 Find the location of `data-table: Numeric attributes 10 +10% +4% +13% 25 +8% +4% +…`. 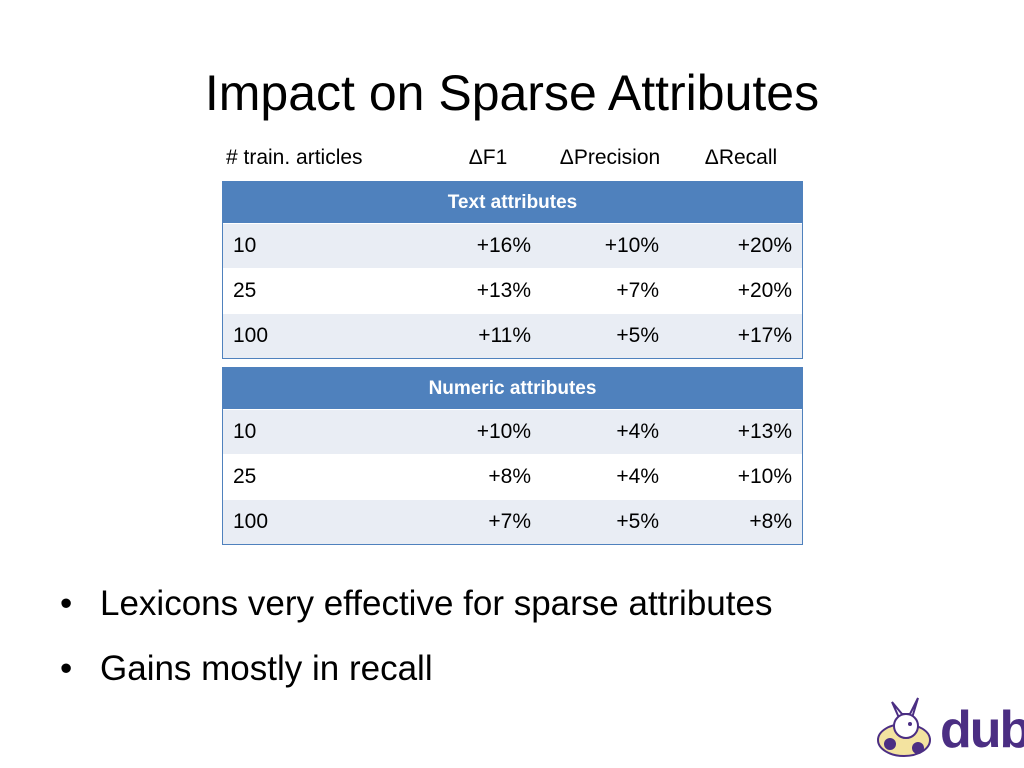

data-table: Numeric attributes 10 +10% +4% +13% 25 +8% +4% +… is located at coordinates (512, 456).